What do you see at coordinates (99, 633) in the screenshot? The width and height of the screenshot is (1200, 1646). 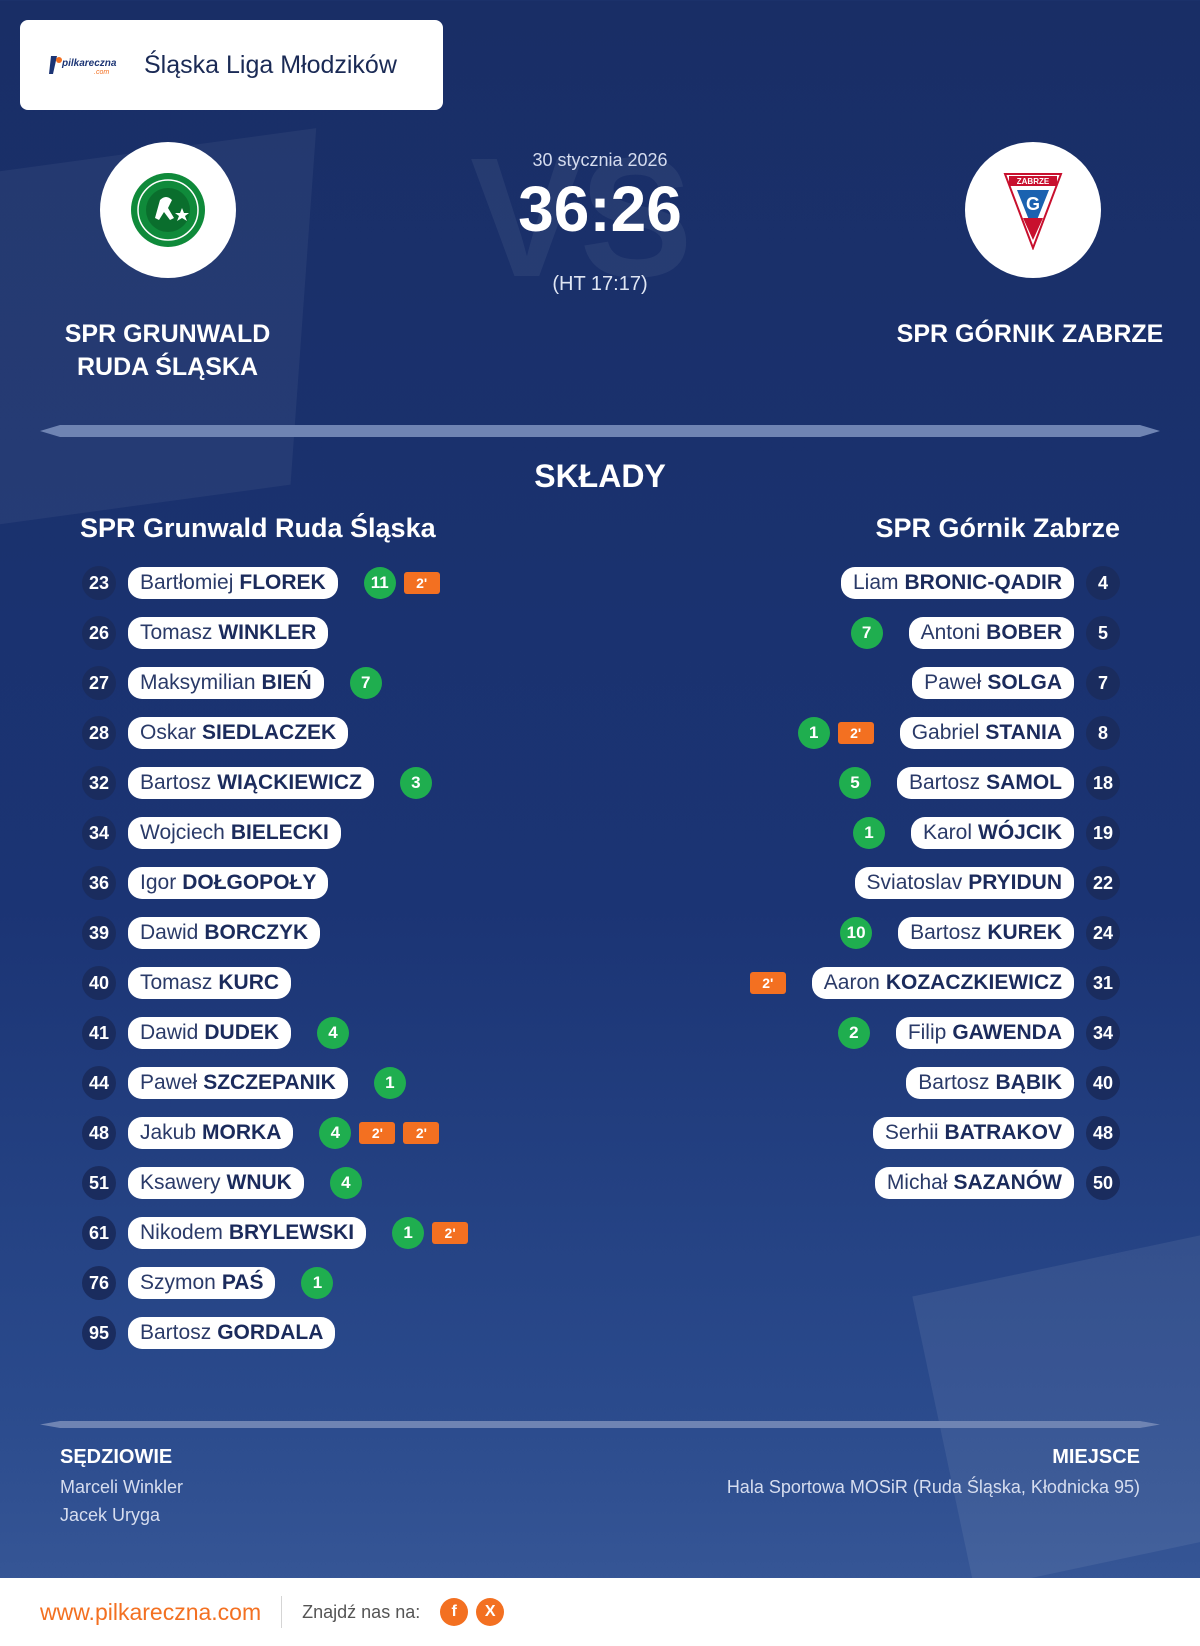 I see `player-number: 26` at bounding box center [99, 633].